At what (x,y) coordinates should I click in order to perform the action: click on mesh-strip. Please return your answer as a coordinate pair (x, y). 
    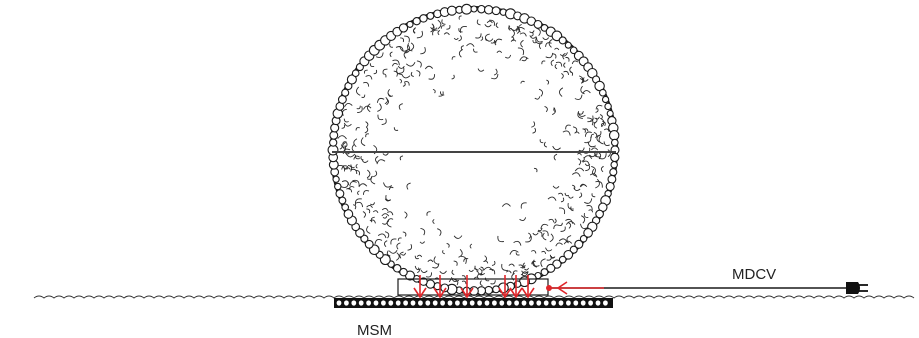
    Looking at the image, I should click on (473, 303).